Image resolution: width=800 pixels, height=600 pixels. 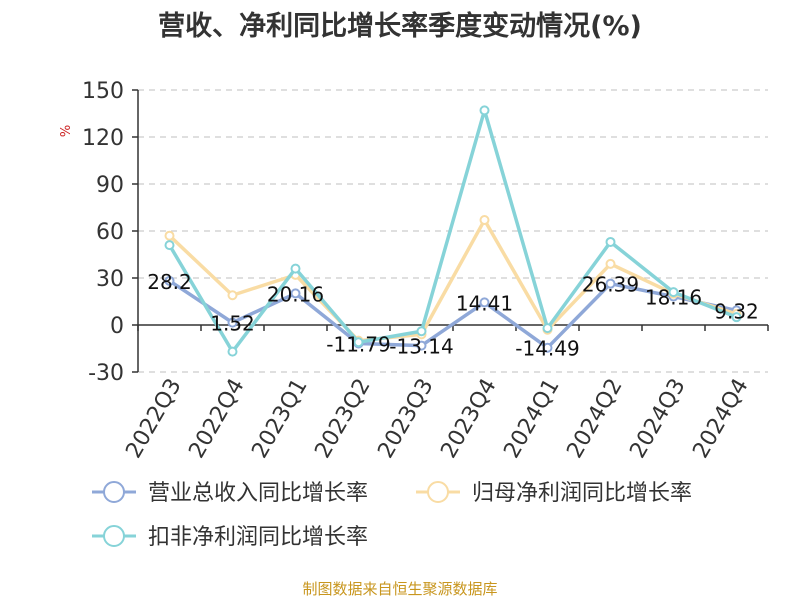 I want to click on x-tick-label: 2023Q1, so click(x=279, y=419).